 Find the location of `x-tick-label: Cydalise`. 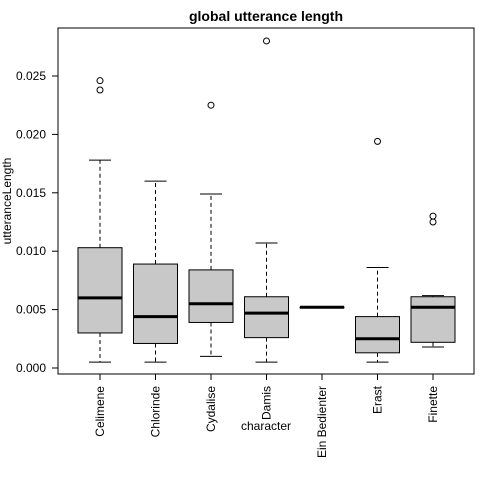

x-tick-label: Cydalise is located at coordinates (211, 409).